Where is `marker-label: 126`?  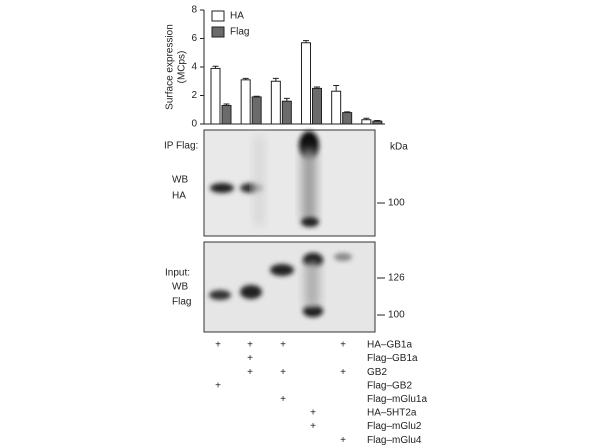 marker-label: 126 is located at coordinates (396, 278).